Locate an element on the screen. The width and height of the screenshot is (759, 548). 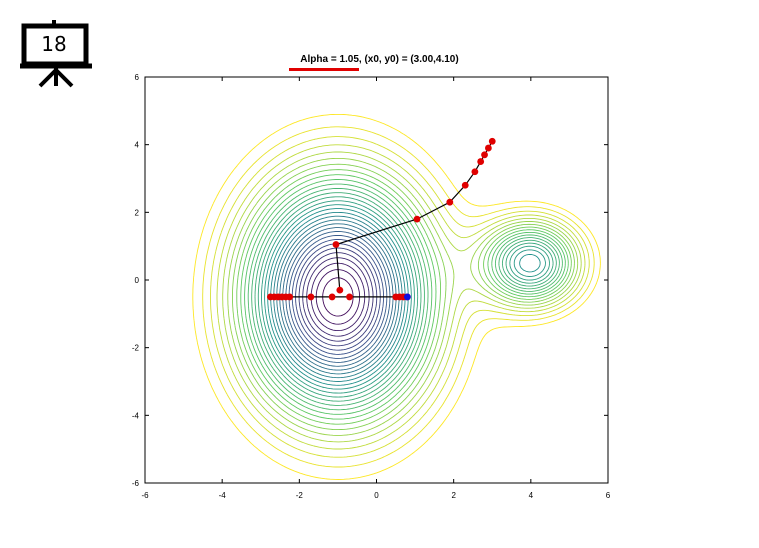
descent-path-line is located at coordinates (414, 215).